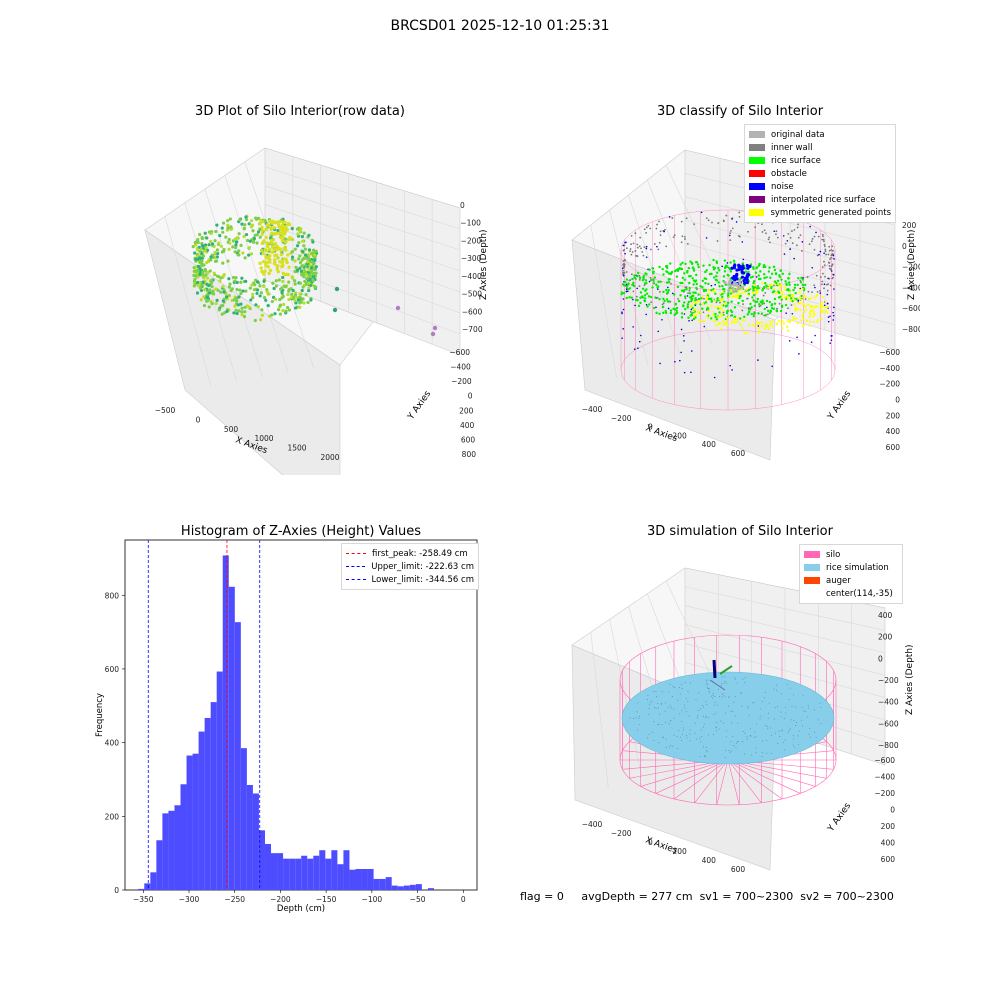 The width and height of the screenshot is (1000, 1000). What do you see at coordinates (847, 896) in the screenshot?
I see `status-sv2: sv2 = 700~2300` at bounding box center [847, 896].